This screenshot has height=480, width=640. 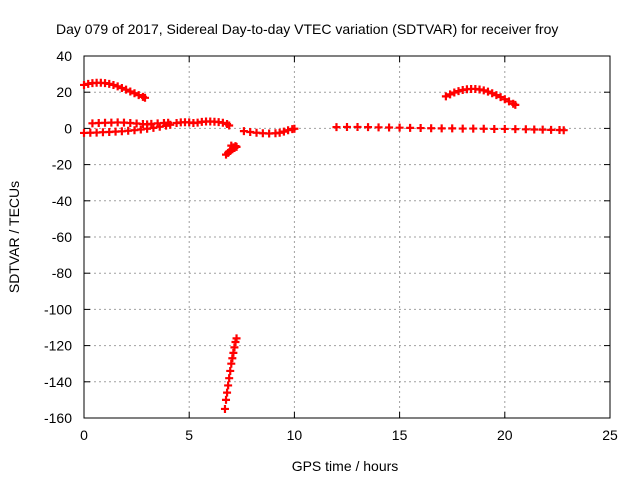 What do you see at coordinates (189, 435) in the screenshot?
I see `x-tick-label: 5` at bounding box center [189, 435].